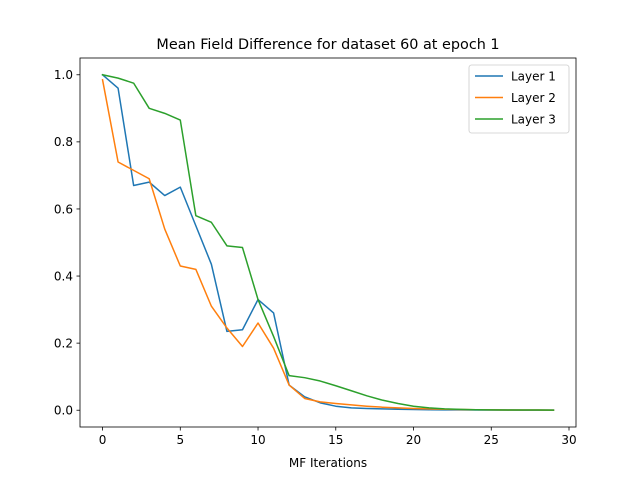 This screenshot has width=640, height=484. I want to click on y-tick-label: 0.0, so click(63, 411).